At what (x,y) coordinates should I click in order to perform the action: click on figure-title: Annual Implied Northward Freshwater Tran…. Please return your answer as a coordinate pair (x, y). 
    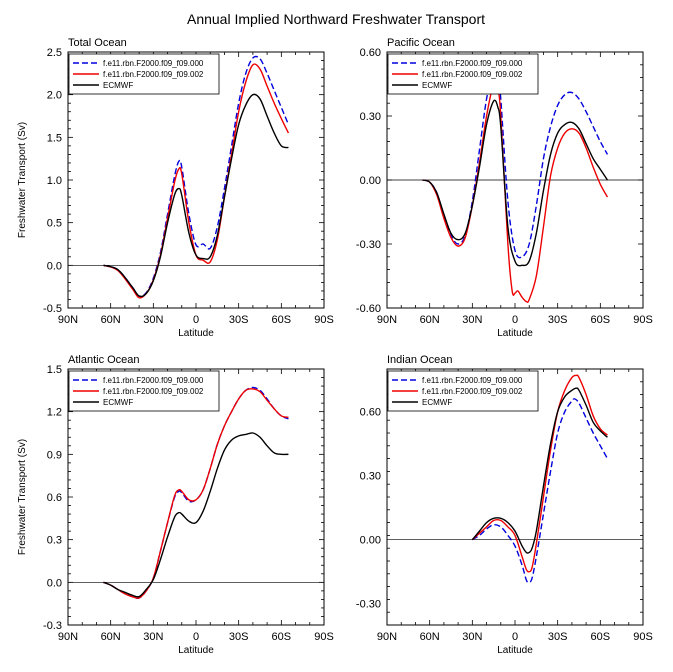
    Looking at the image, I should click on (336, 19).